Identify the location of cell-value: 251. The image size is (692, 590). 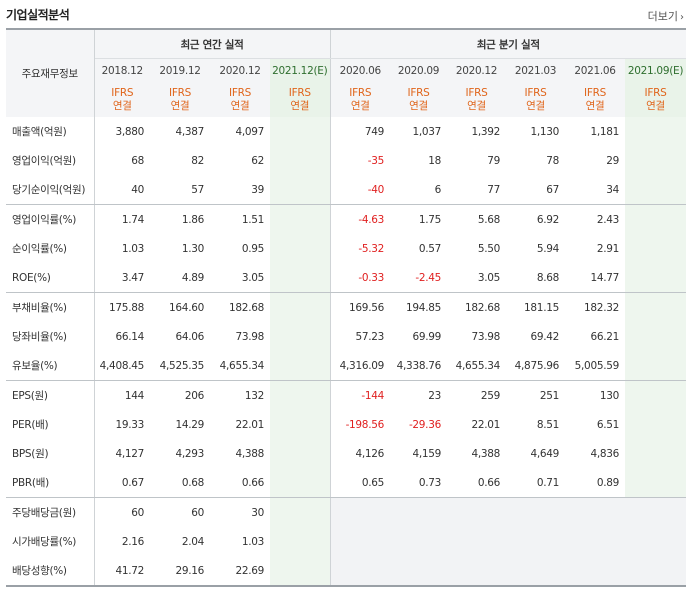
(549, 395).